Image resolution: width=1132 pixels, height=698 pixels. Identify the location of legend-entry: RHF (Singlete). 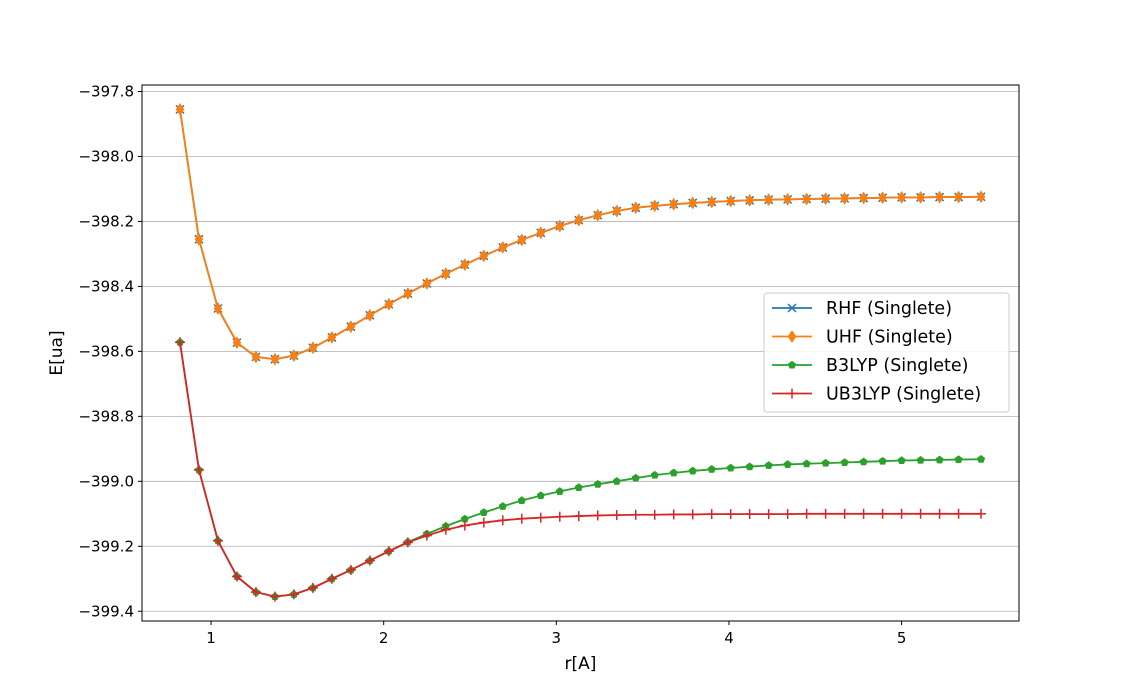
(862, 309).